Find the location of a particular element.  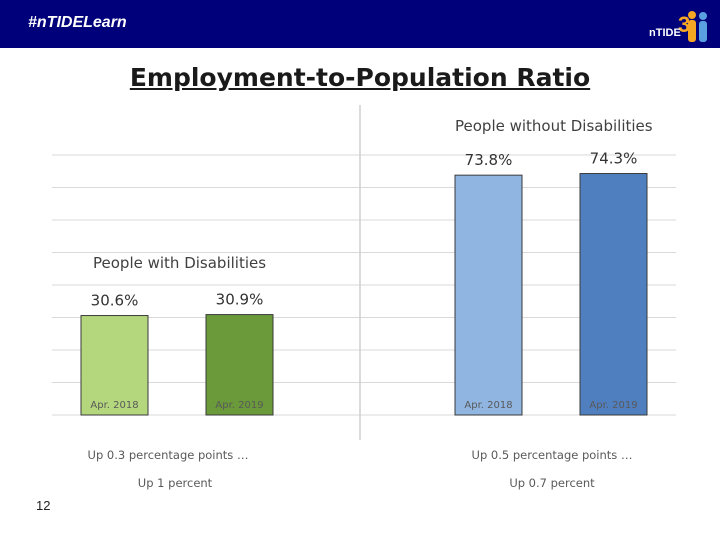

logo-number: 3 is located at coordinates (684, 24).